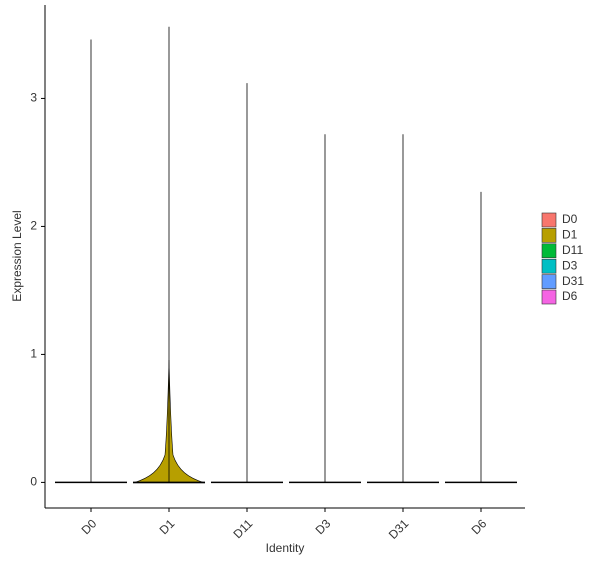 This screenshot has height=568, width=600. Describe the element at coordinates (33, 354) in the screenshot. I see `y-tick-label: 1` at that location.